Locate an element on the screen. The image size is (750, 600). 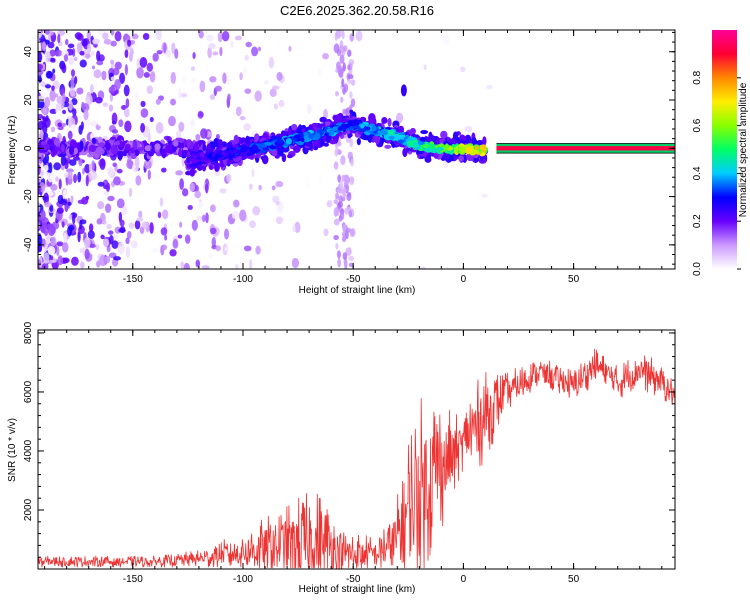
spectrogram-ylabel: Frequency (Hz) is located at coordinates (12, 150).